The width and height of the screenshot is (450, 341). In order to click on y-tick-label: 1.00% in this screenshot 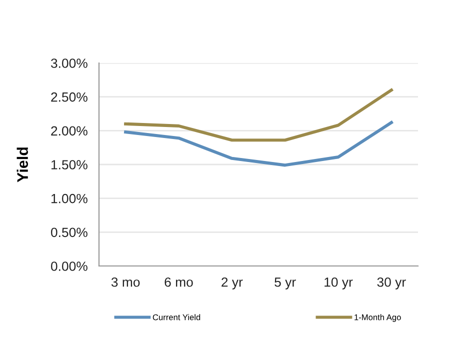, I will do `click(69, 199)`.